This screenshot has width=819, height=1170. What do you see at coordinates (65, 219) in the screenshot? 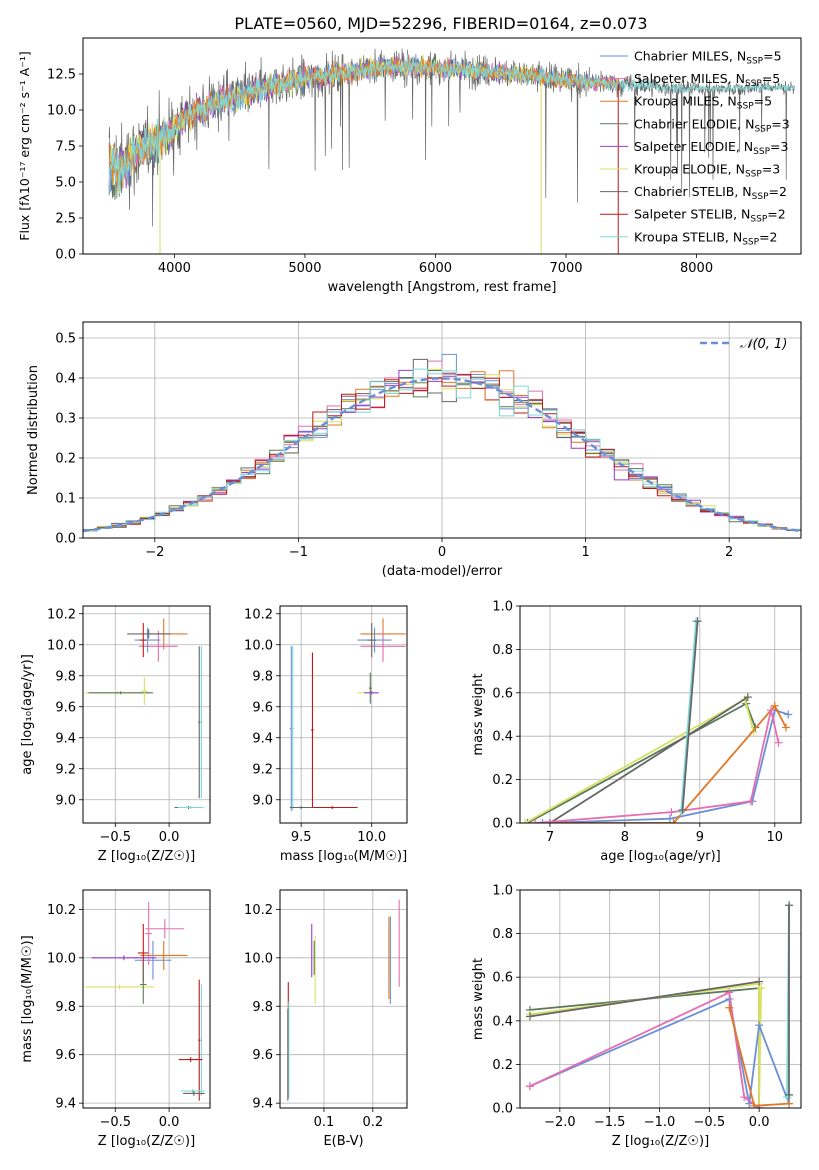
I see `y-tick-label: 2.5` at bounding box center [65, 219].